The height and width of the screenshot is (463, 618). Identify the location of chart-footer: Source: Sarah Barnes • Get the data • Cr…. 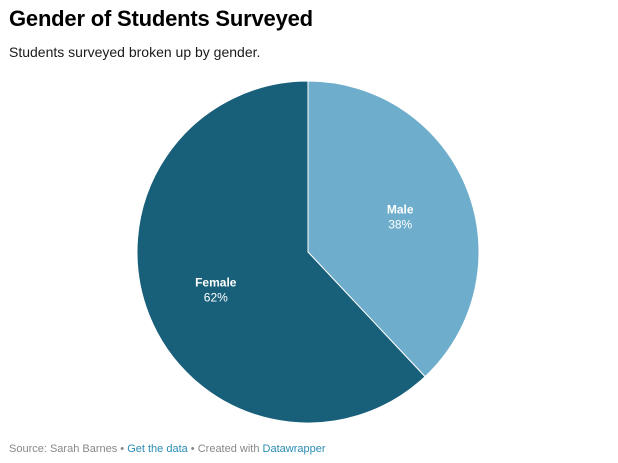
(167, 449).